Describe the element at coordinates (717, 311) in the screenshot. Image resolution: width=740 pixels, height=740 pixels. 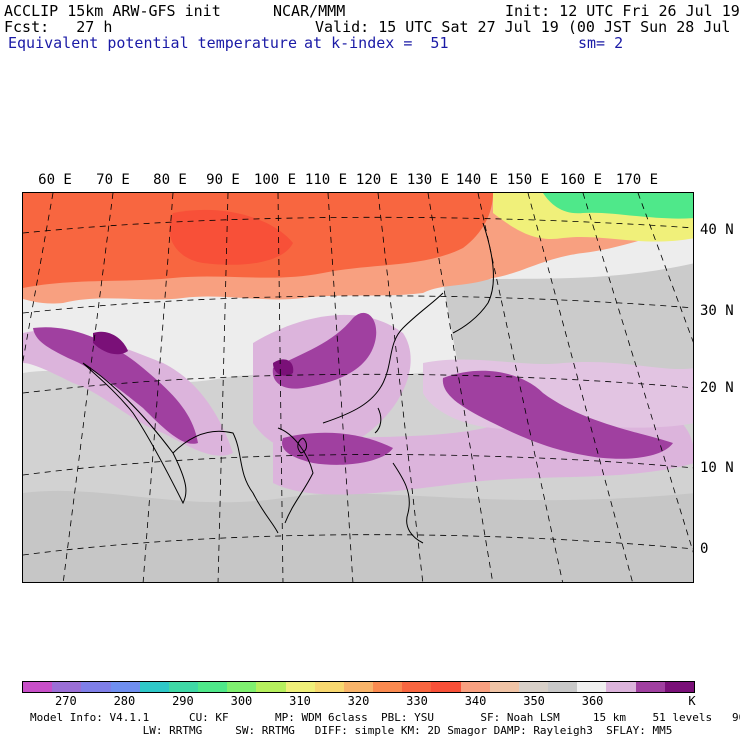
I see `lat-label-30n: 30 N` at that location.